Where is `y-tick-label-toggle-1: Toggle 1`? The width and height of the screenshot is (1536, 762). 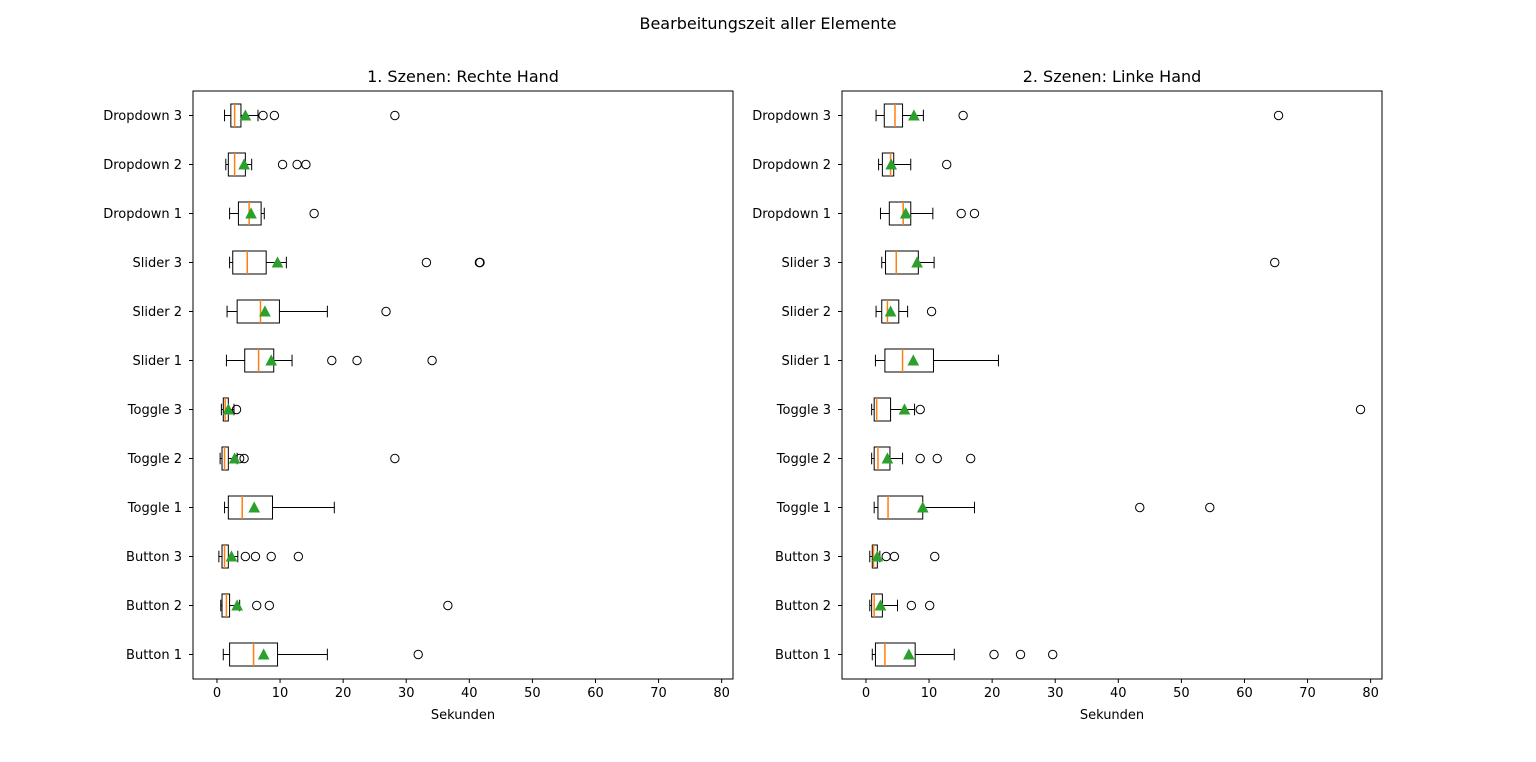
y-tick-label-toggle-1: Toggle 1 is located at coordinates (154, 508).